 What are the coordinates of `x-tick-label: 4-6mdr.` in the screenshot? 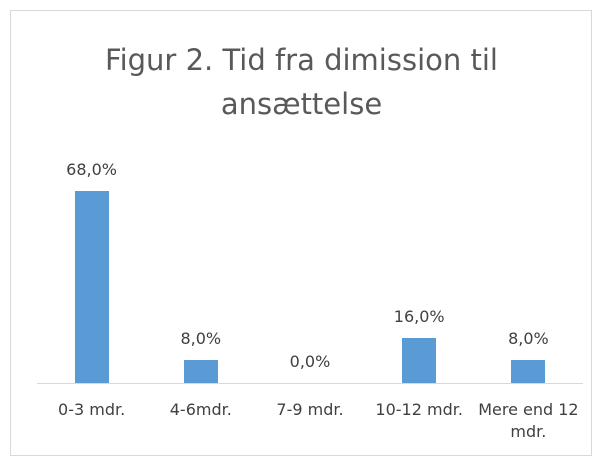 It's located at (200, 409).